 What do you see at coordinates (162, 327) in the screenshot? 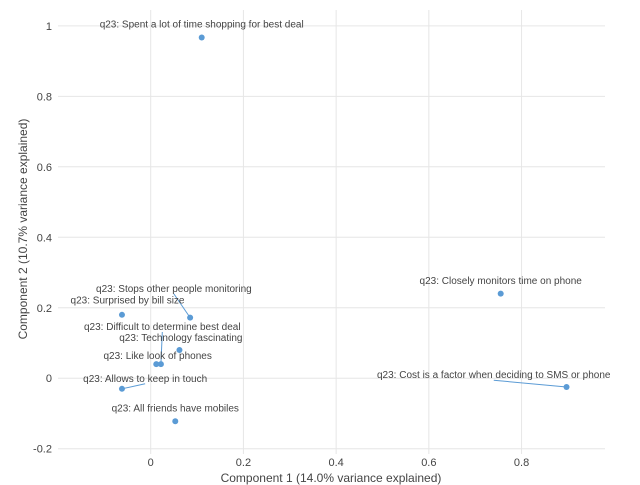
I see `point-label: q23: Difficult to determine best deal` at bounding box center [162, 327].